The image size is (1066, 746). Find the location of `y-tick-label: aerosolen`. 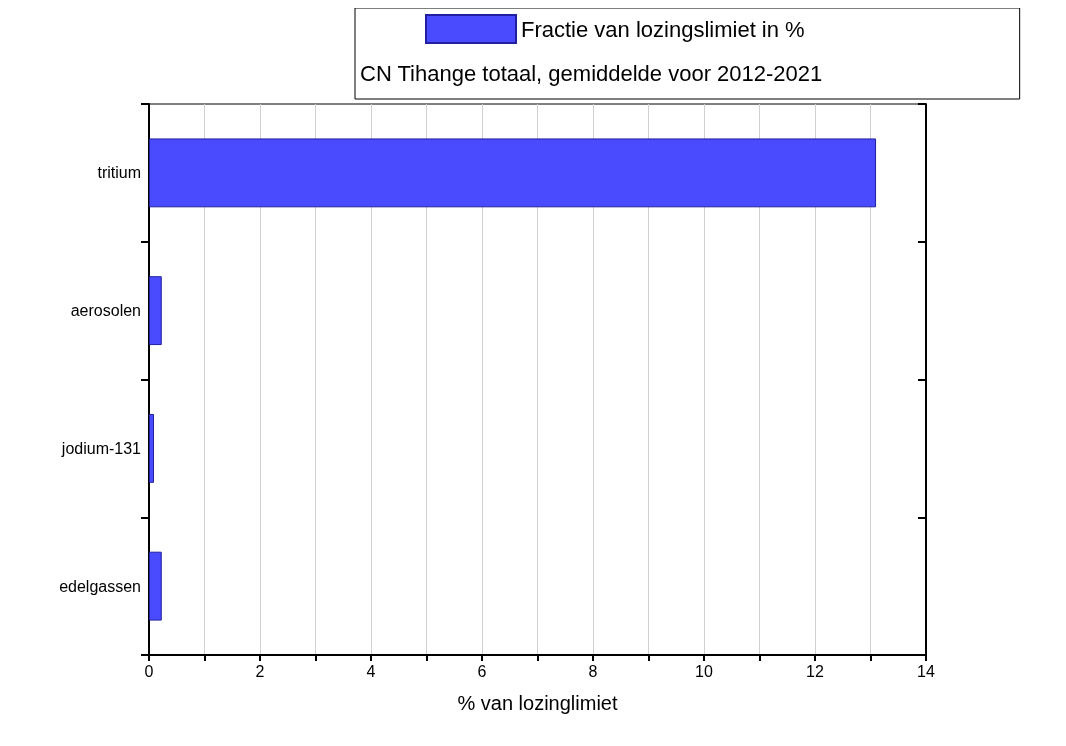

y-tick-label: aerosolen is located at coordinates (105, 311).